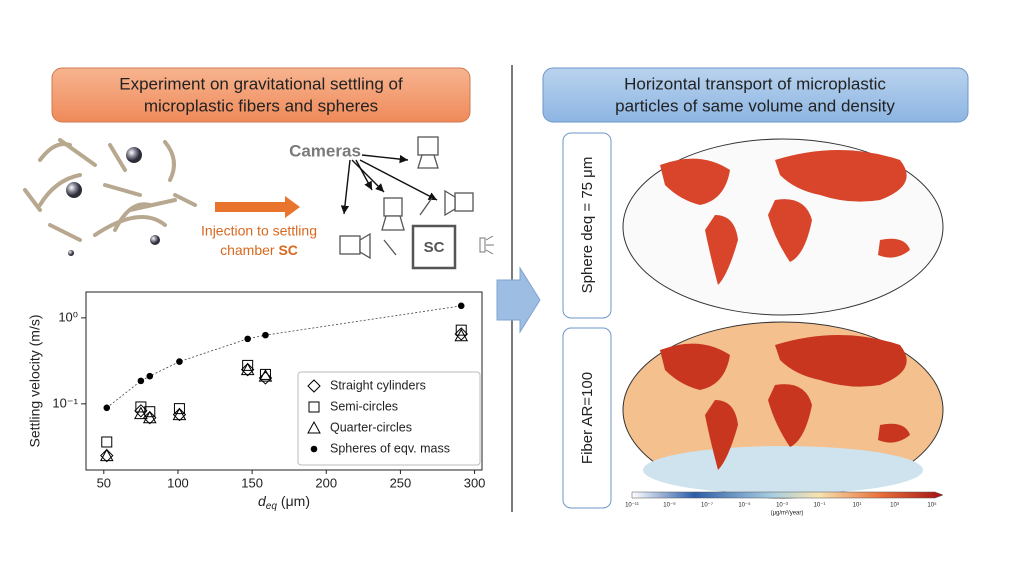  Describe the element at coordinates (782, 506) in the screenshot. I see `colorbar-tick: 10⁻³` at that location.